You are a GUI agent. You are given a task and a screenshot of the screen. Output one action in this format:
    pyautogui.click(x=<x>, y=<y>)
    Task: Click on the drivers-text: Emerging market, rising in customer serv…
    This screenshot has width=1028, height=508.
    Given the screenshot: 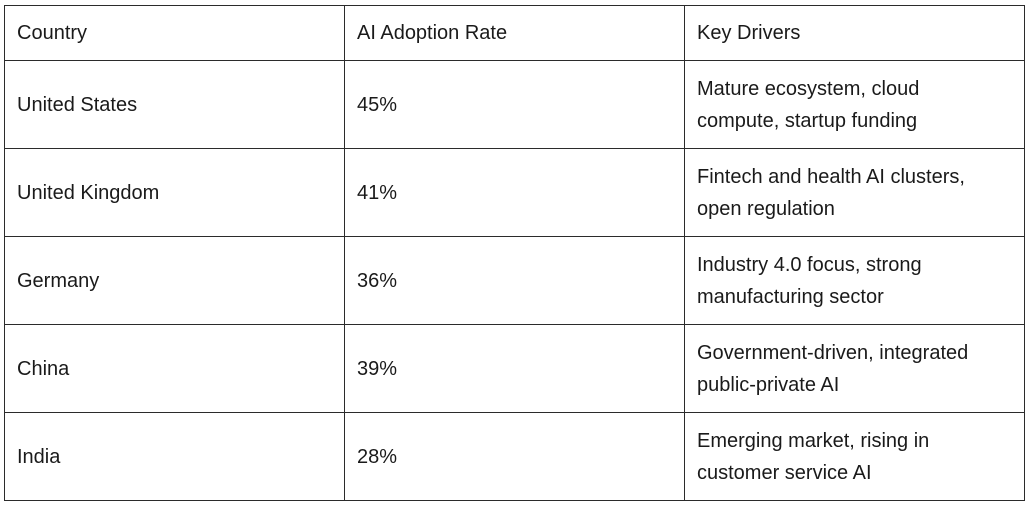 What is the action you would take?
    pyautogui.click(x=813, y=456)
    